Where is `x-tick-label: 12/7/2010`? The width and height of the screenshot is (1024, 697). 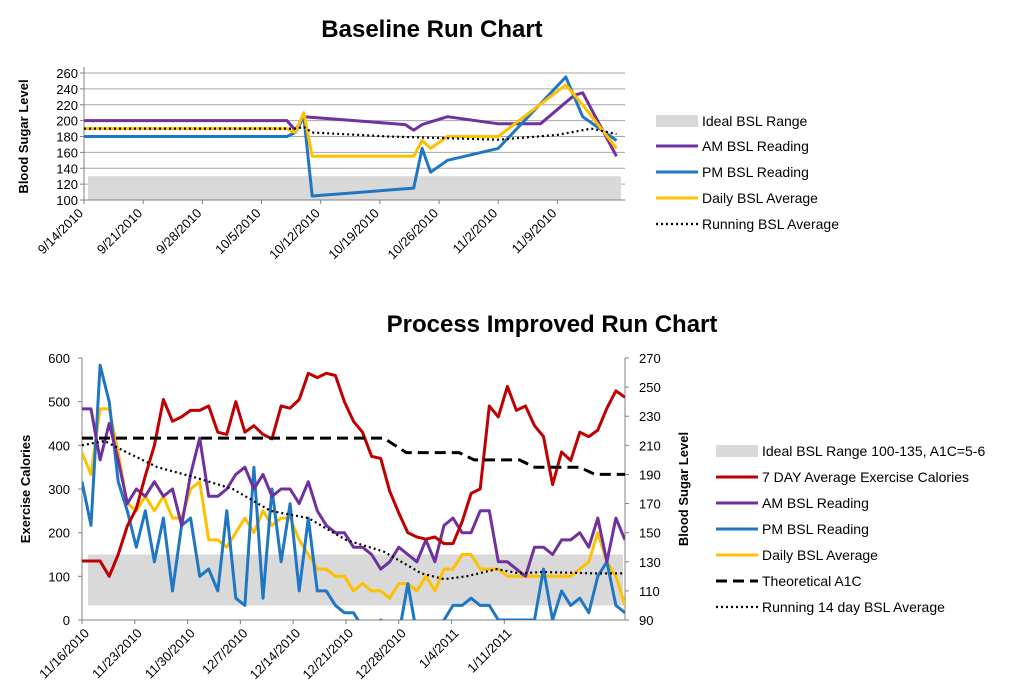 x-tick-label: 12/7/2010 is located at coordinates (225, 652).